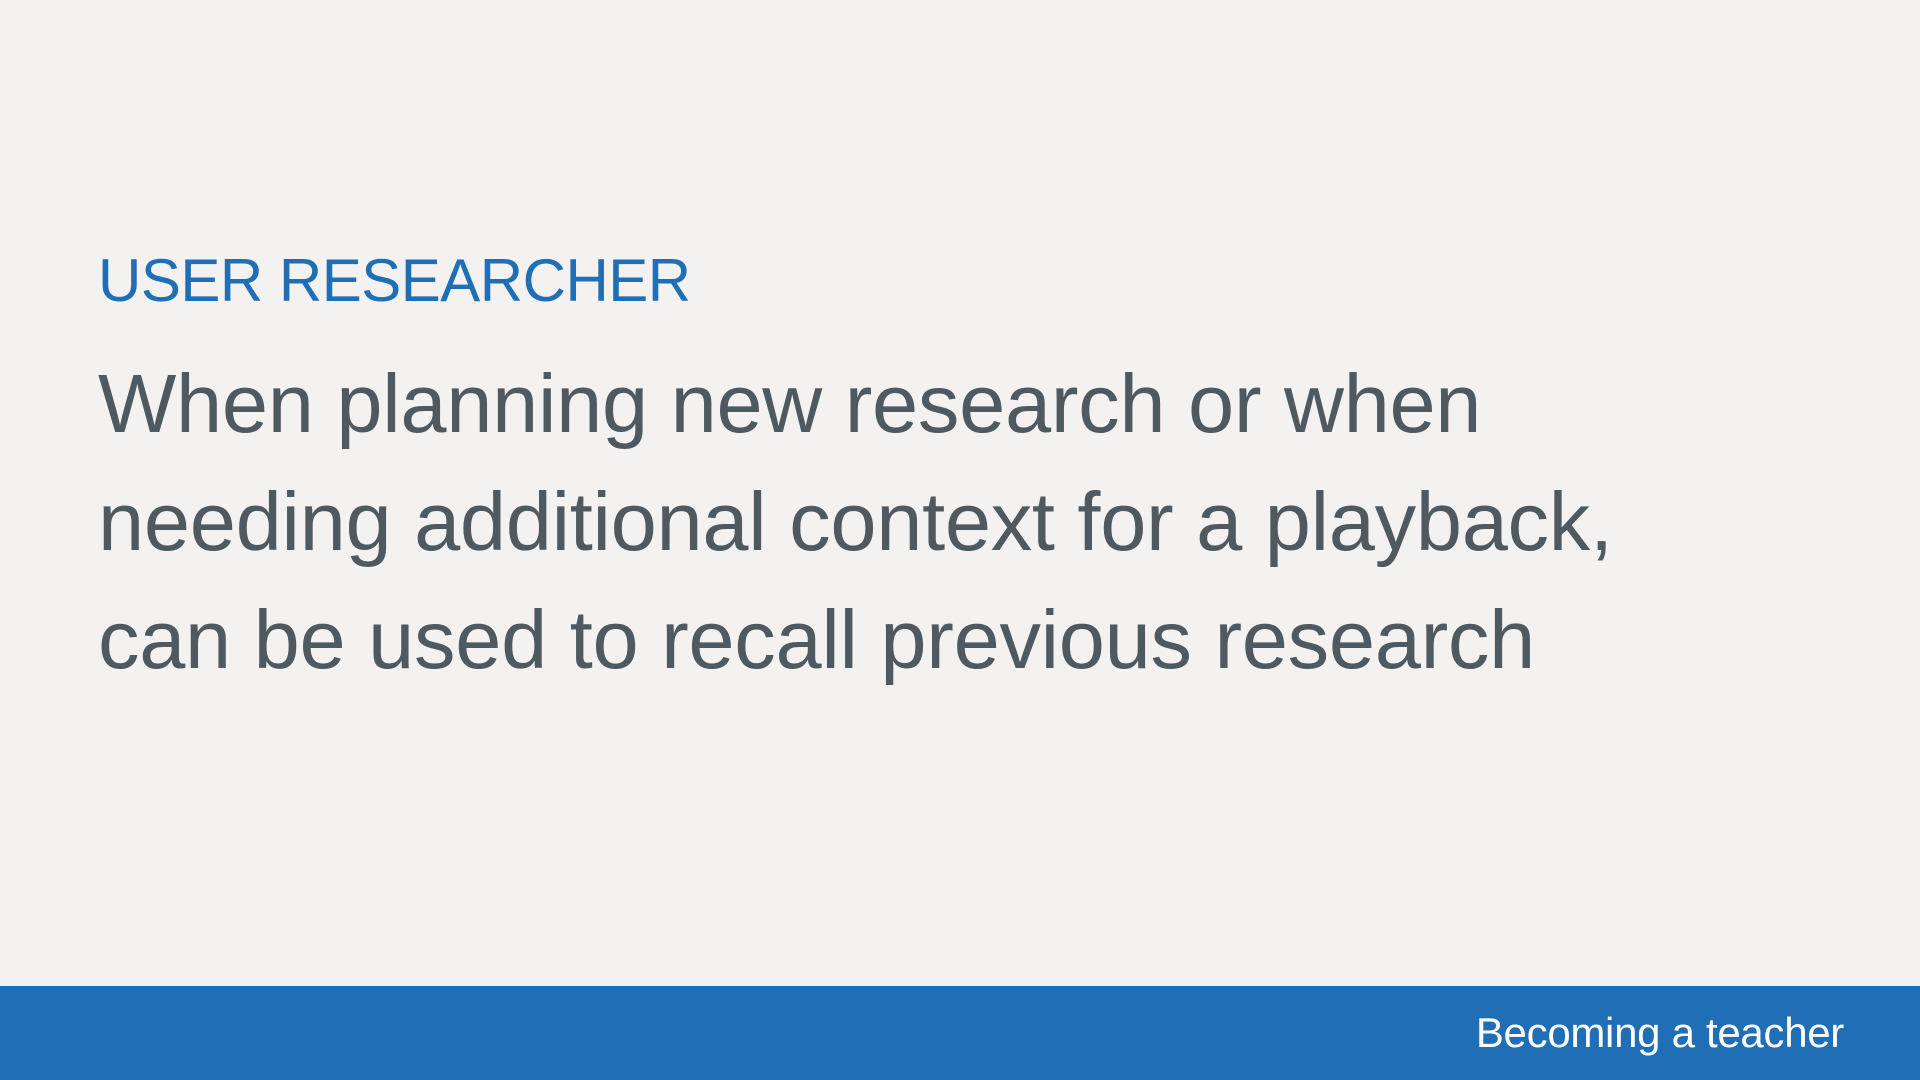 The width and height of the screenshot is (1920, 1080). Describe the element at coordinates (394, 280) in the screenshot. I see `role-label: USER RESEARCHER` at that location.